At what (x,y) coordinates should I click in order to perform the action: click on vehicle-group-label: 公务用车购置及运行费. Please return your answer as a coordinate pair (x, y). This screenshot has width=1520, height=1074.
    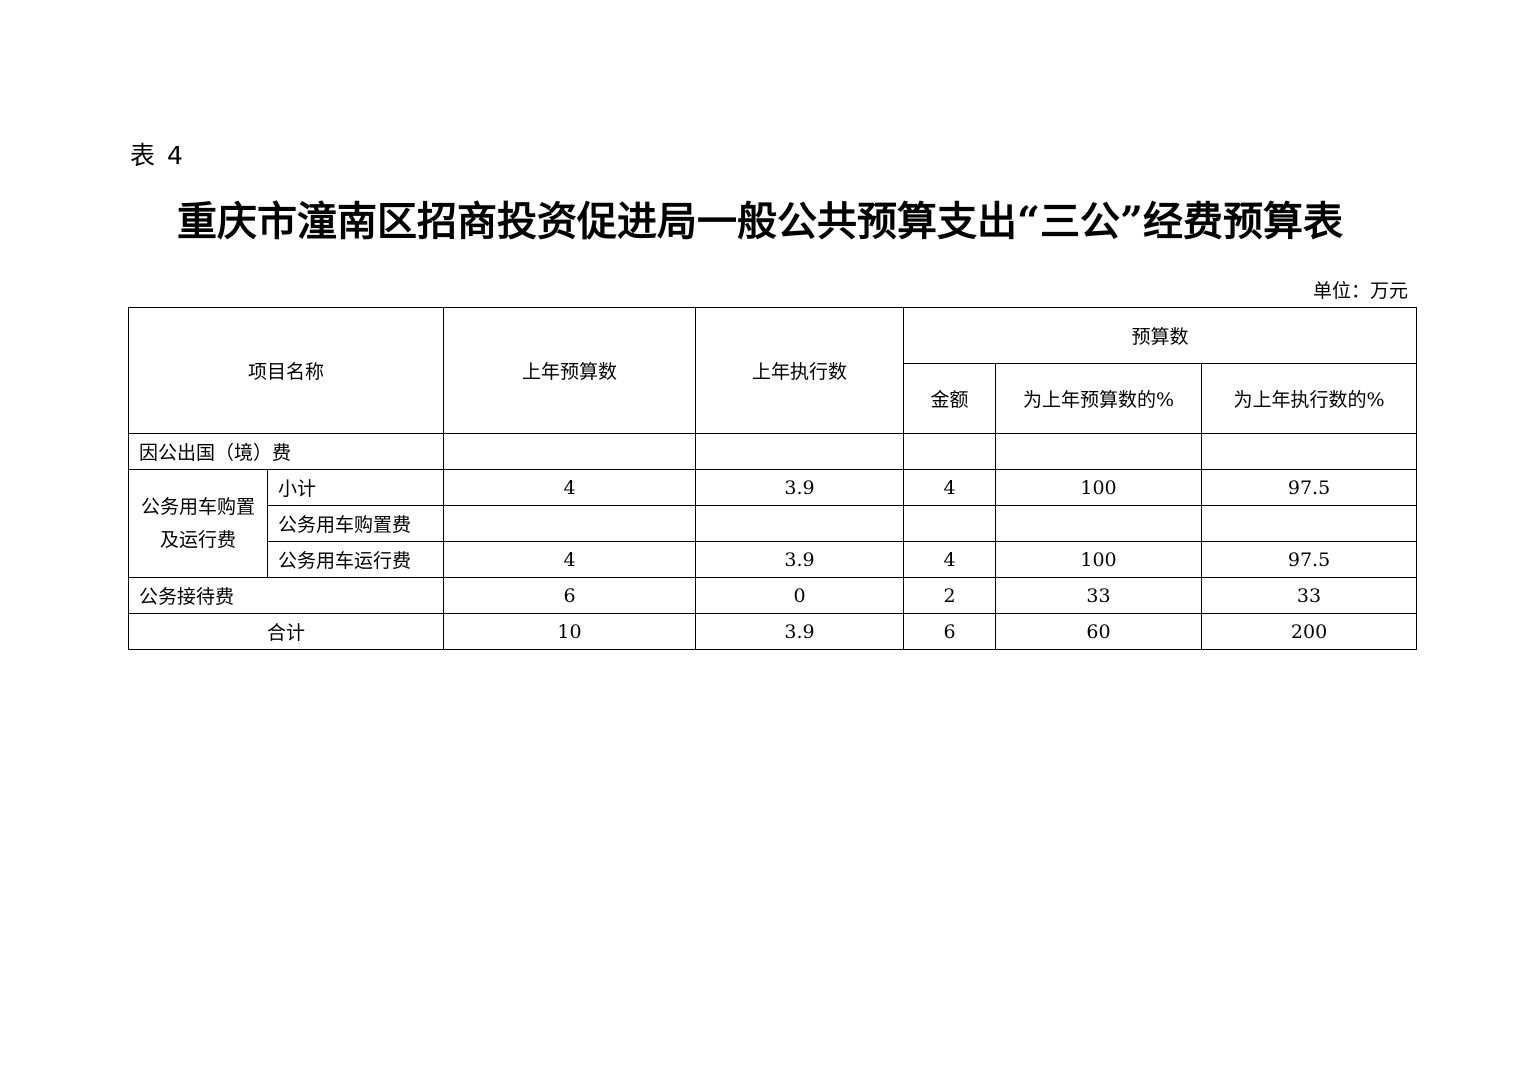
    Looking at the image, I should click on (198, 523).